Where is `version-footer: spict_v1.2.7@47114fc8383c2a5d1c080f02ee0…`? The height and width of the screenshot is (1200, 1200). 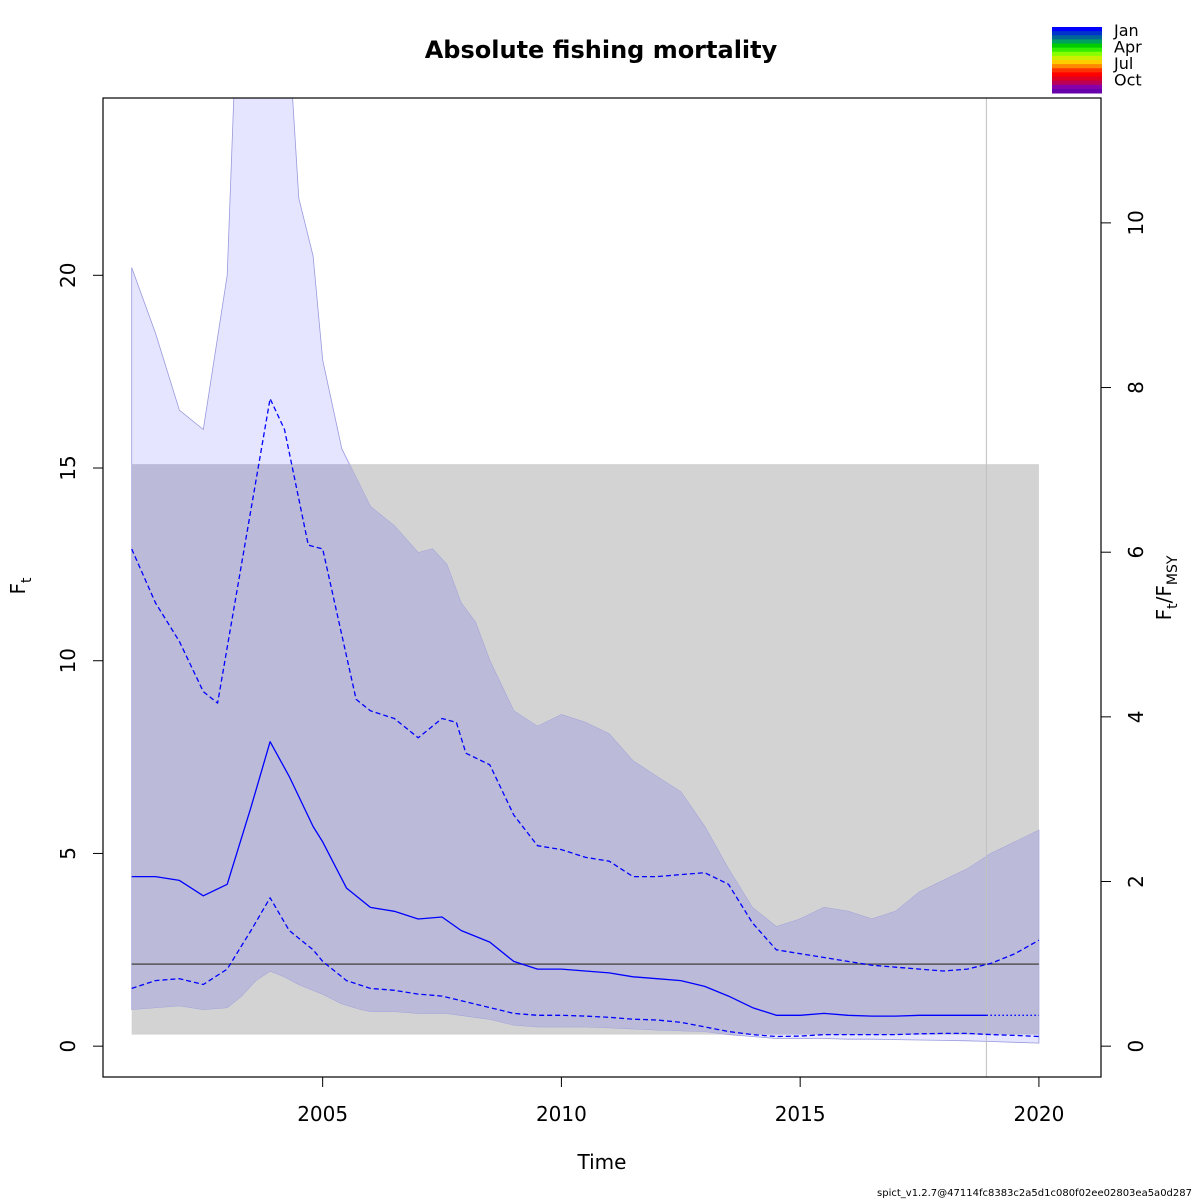
version-footer: spict_v1.2.7@47114fc8383c2a5d1c080f02ee0… is located at coordinates (1034, 1193).